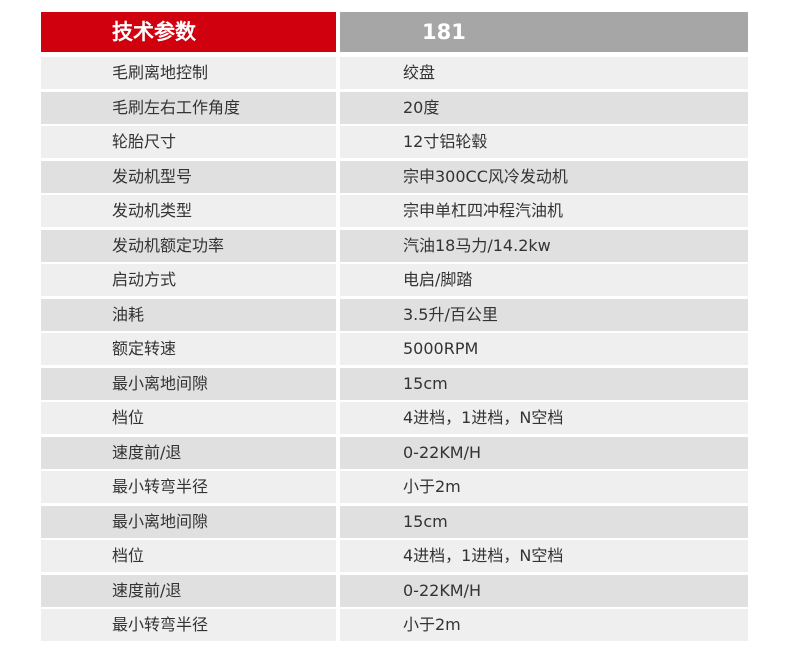 This screenshot has height=656, width=790. What do you see at coordinates (188, 73) in the screenshot?
I see `param-name: 毛刷离地控制` at bounding box center [188, 73].